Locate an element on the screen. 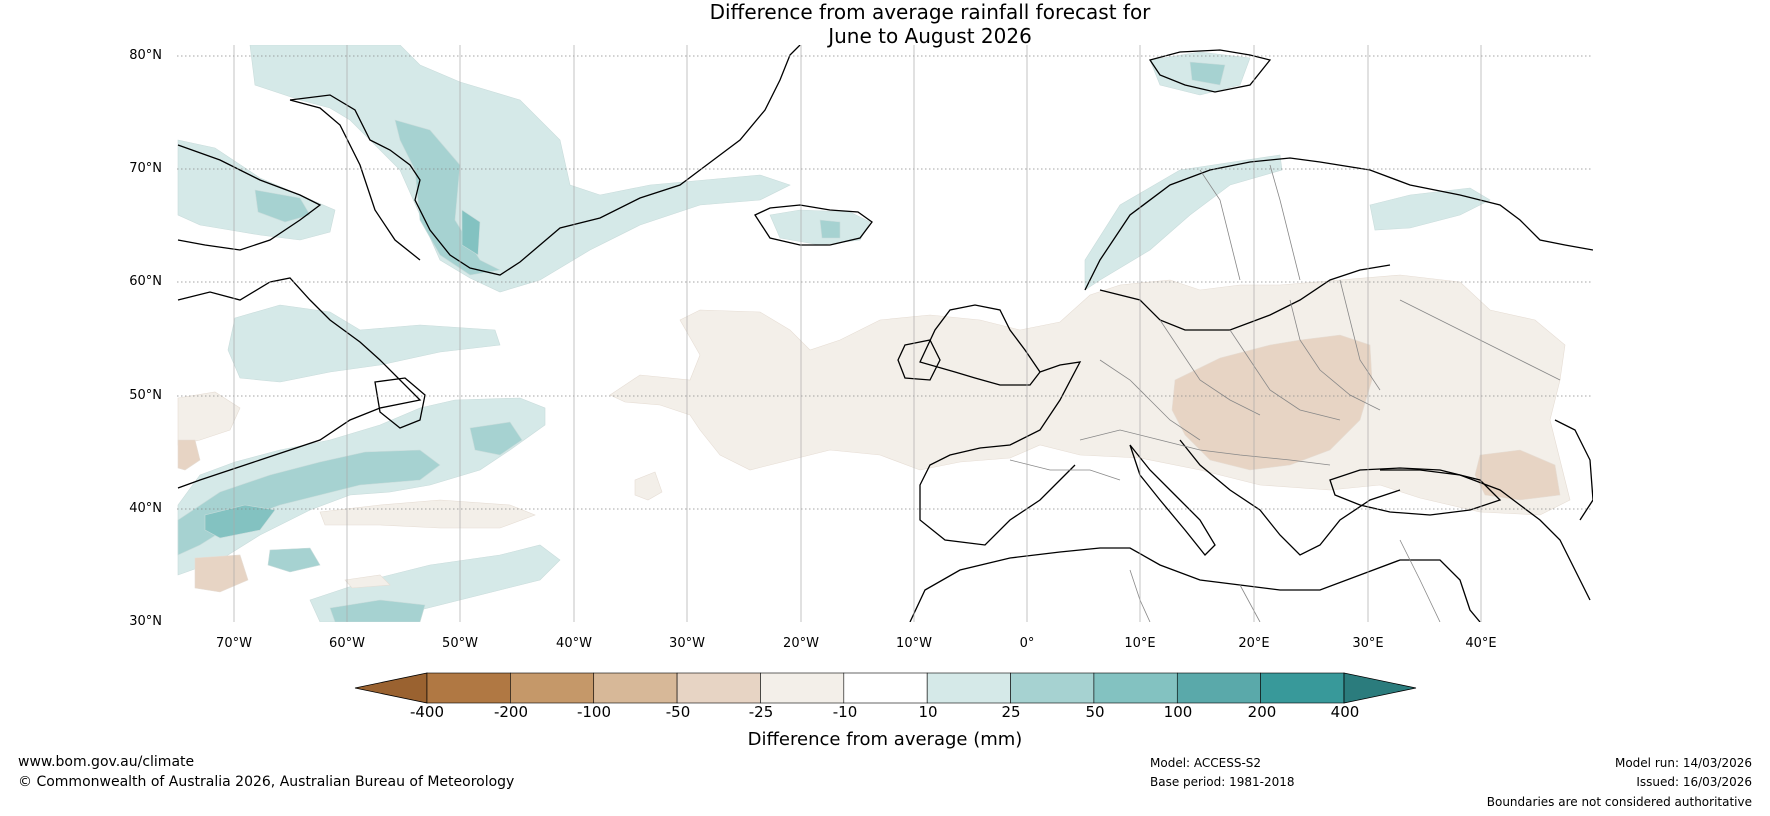 The width and height of the screenshot is (1770, 816). lon-label: 10°W is located at coordinates (914, 643).